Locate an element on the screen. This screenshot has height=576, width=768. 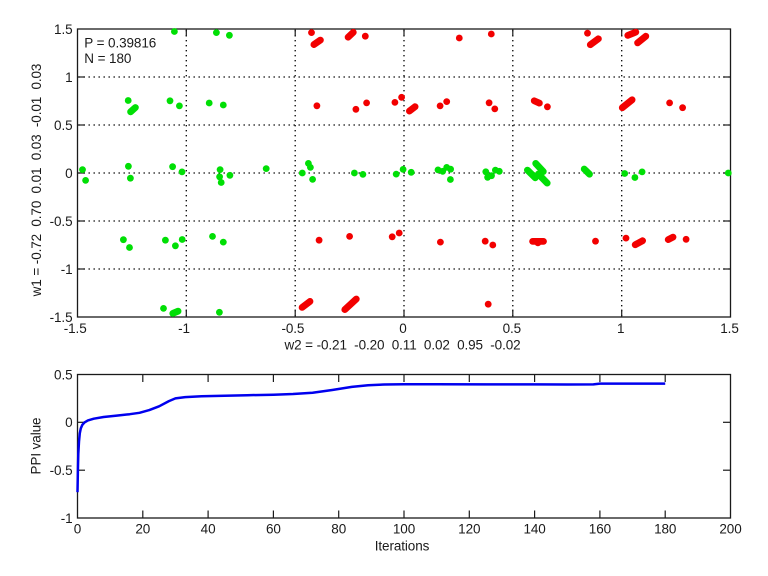
svg-text:w1 = -0.72 0.70 0.01 0.03: w1 = -0.72 0.70 0.01 0.03 -0.01 0.03 is located at coordinates (36, 181).